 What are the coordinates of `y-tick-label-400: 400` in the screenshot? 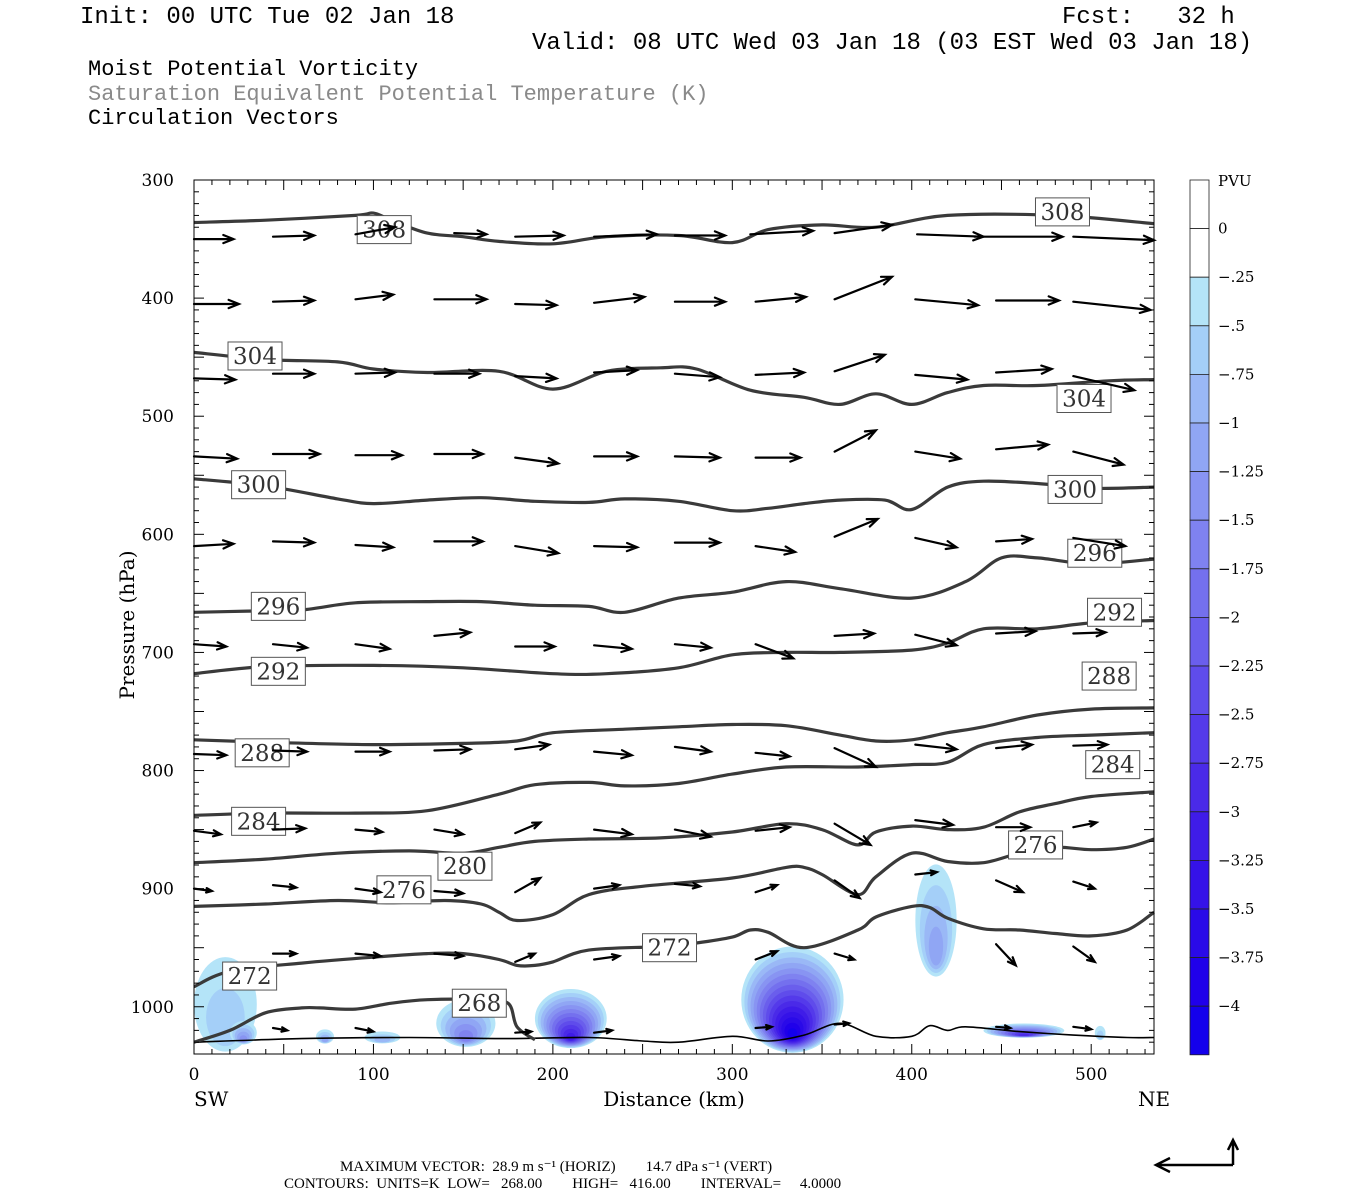 It's located at (158, 299).